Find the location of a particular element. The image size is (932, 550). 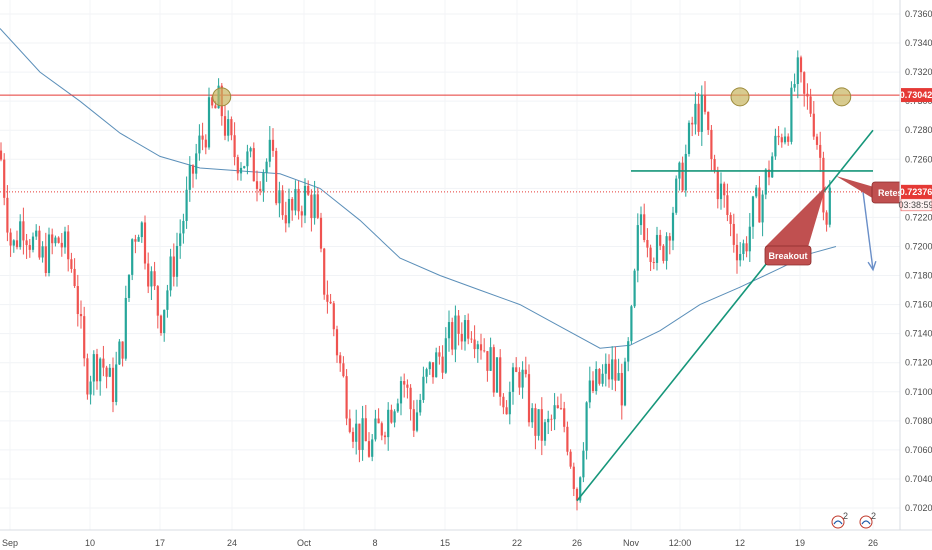

price-badge is located at coordinates (916, 191).